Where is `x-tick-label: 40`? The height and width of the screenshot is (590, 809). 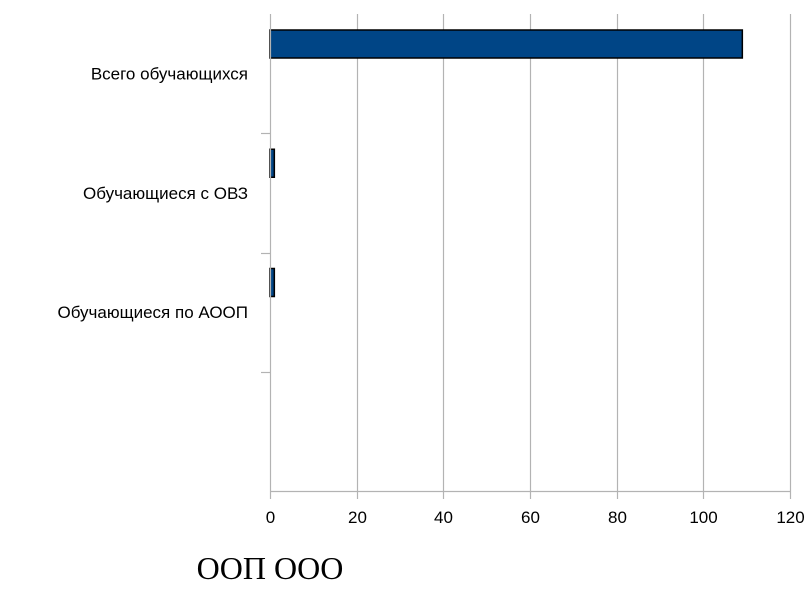 x-tick-label: 40 is located at coordinates (443, 517).